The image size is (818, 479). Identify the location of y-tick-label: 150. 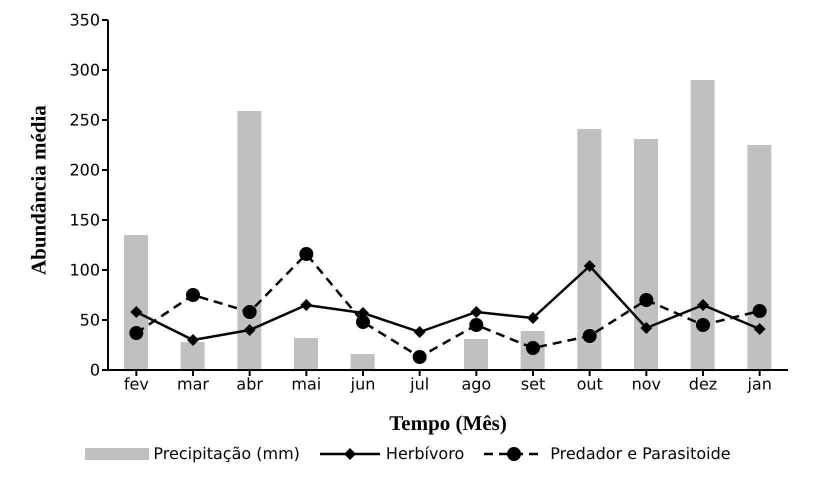
(84, 220).